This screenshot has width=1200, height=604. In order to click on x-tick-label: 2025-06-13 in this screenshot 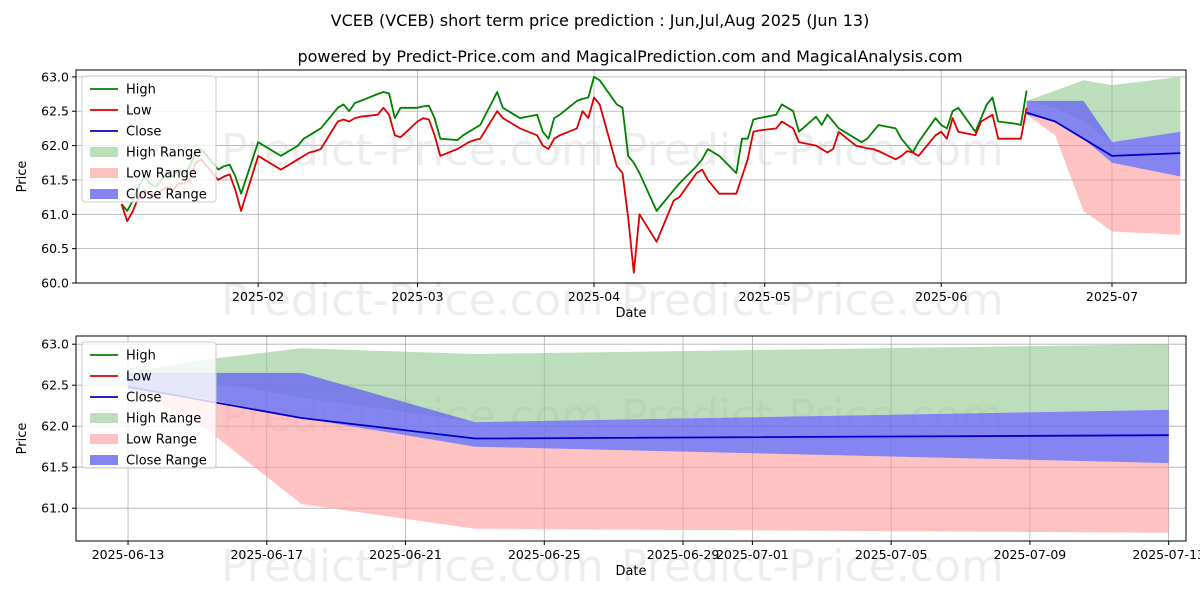, I will do `click(128, 554)`.